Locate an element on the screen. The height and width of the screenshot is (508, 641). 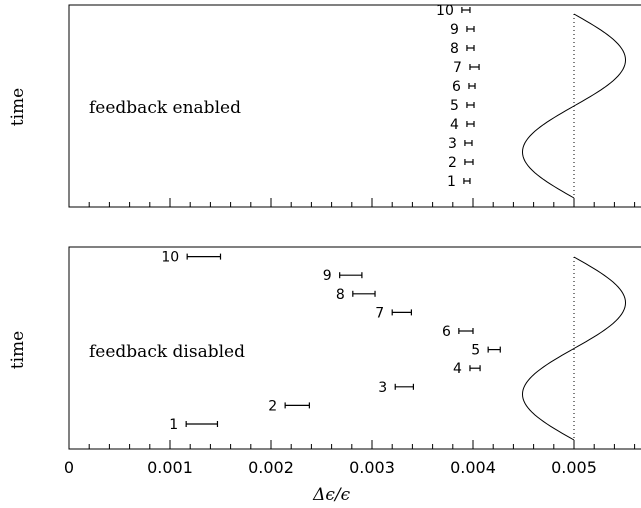
x-axis-label: Δϵ/ϵ is located at coordinates (331, 495).